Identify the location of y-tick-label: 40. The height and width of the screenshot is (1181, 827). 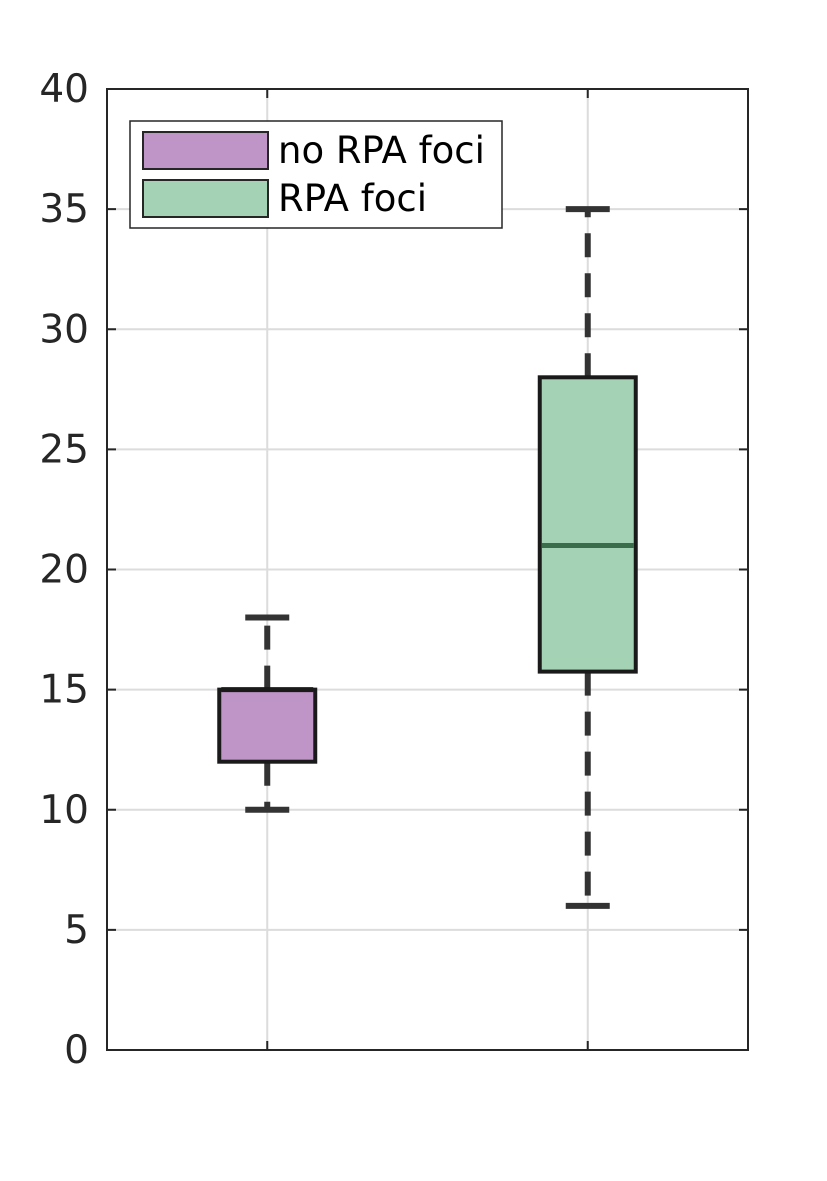
(64, 89).